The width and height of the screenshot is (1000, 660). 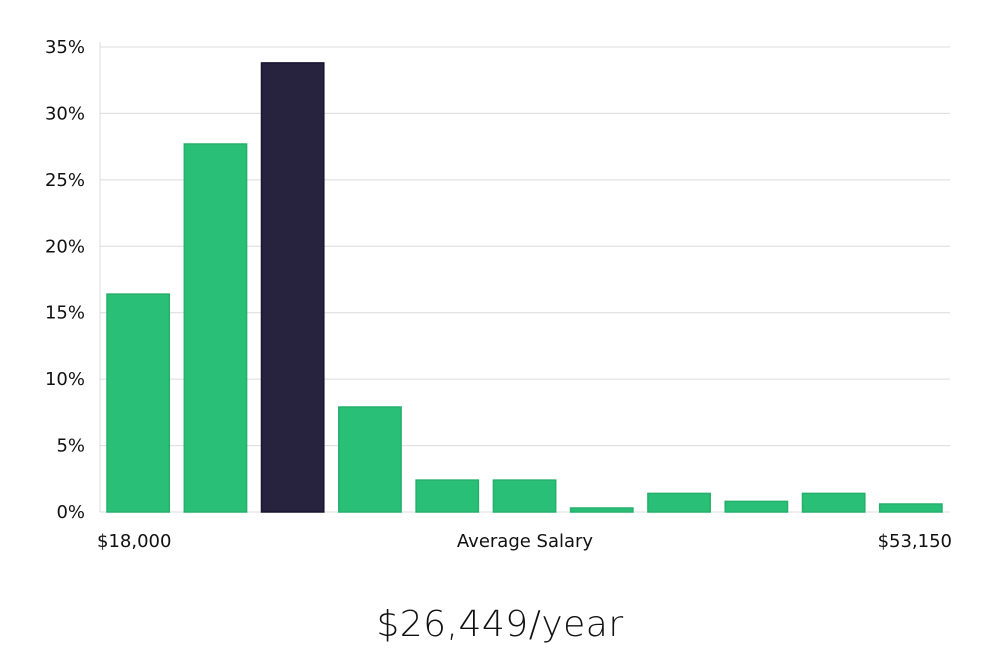 What do you see at coordinates (65, 113) in the screenshot?
I see `y-tick-label: 30%` at bounding box center [65, 113].